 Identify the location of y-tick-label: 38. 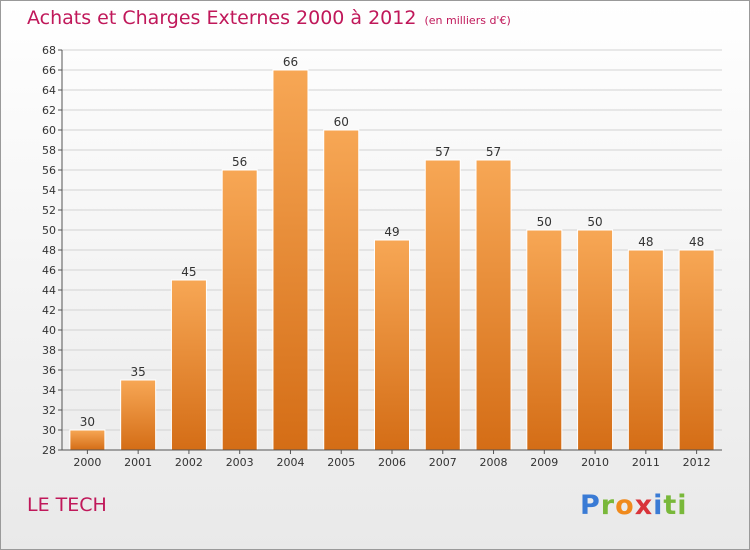
(49, 350).